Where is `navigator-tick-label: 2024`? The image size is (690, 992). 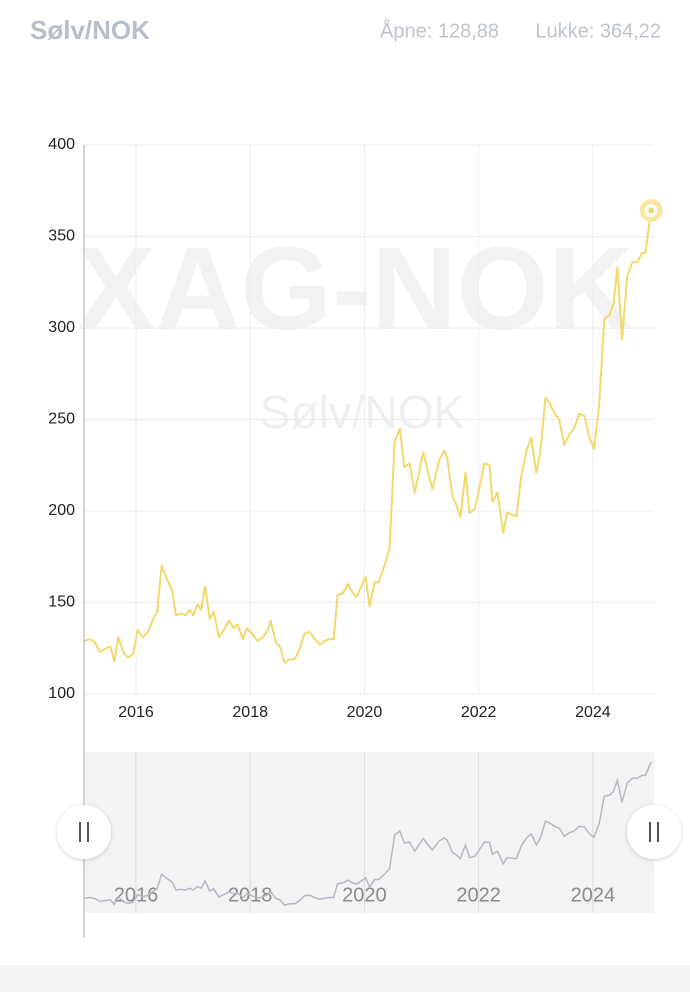 navigator-tick-label: 2024 is located at coordinates (593, 895).